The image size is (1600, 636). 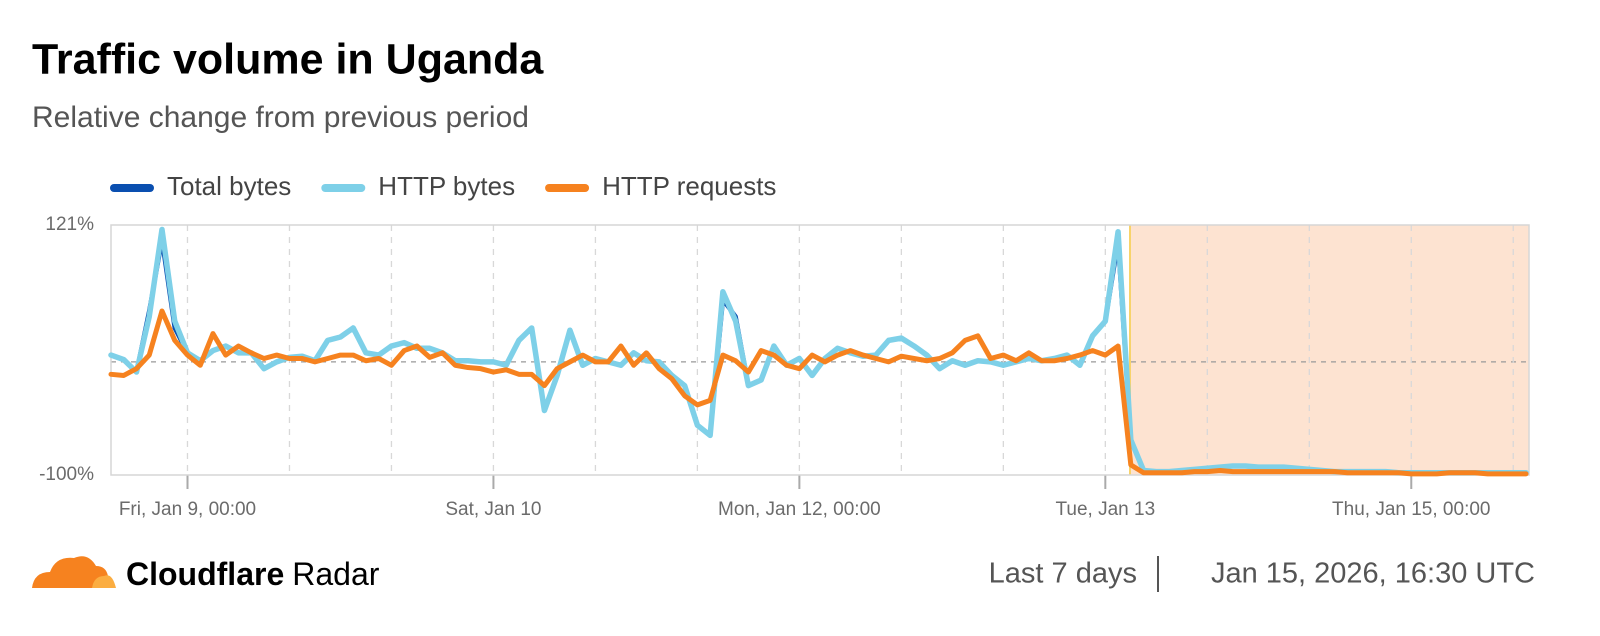 What do you see at coordinates (1063, 574) in the screenshot?
I see `period: Last 7 days` at bounding box center [1063, 574].